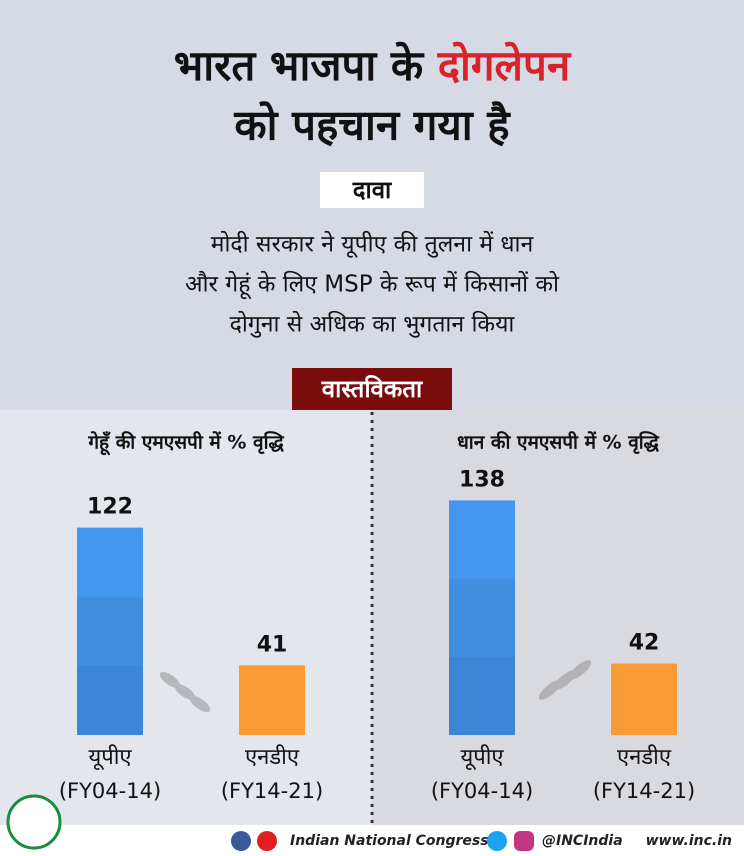 This screenshot has height=856, width=744. Describe the element at coordinates (373, 245) in the screenshot. I see `claim-line: मोदी सरकार ने यूपीए की तुलना में धान` at that location.